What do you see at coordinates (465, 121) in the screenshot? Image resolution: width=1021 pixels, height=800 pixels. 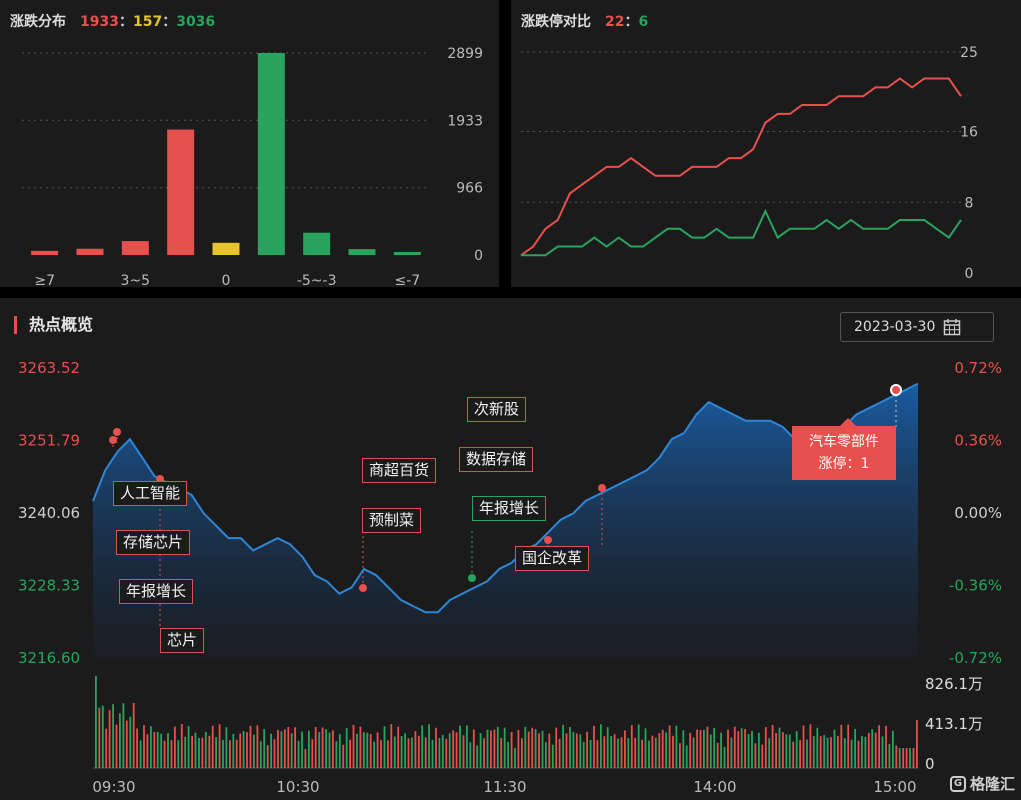 I see `y-tick-label: 1933` at bounding box center [465, 121].